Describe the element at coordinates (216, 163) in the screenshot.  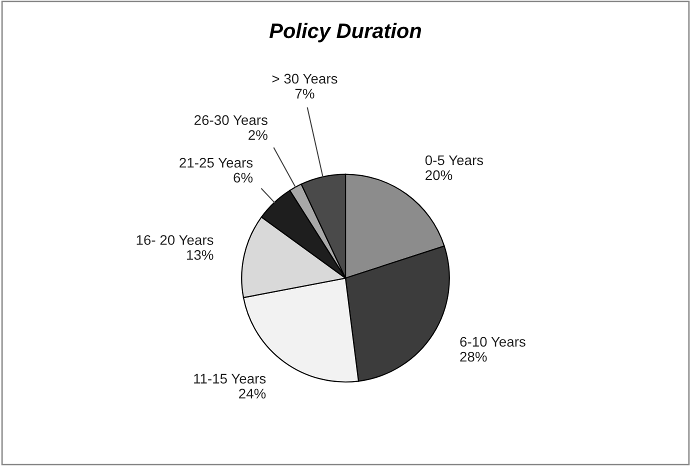
I see `slice-label: 21-25 Years` at that location.